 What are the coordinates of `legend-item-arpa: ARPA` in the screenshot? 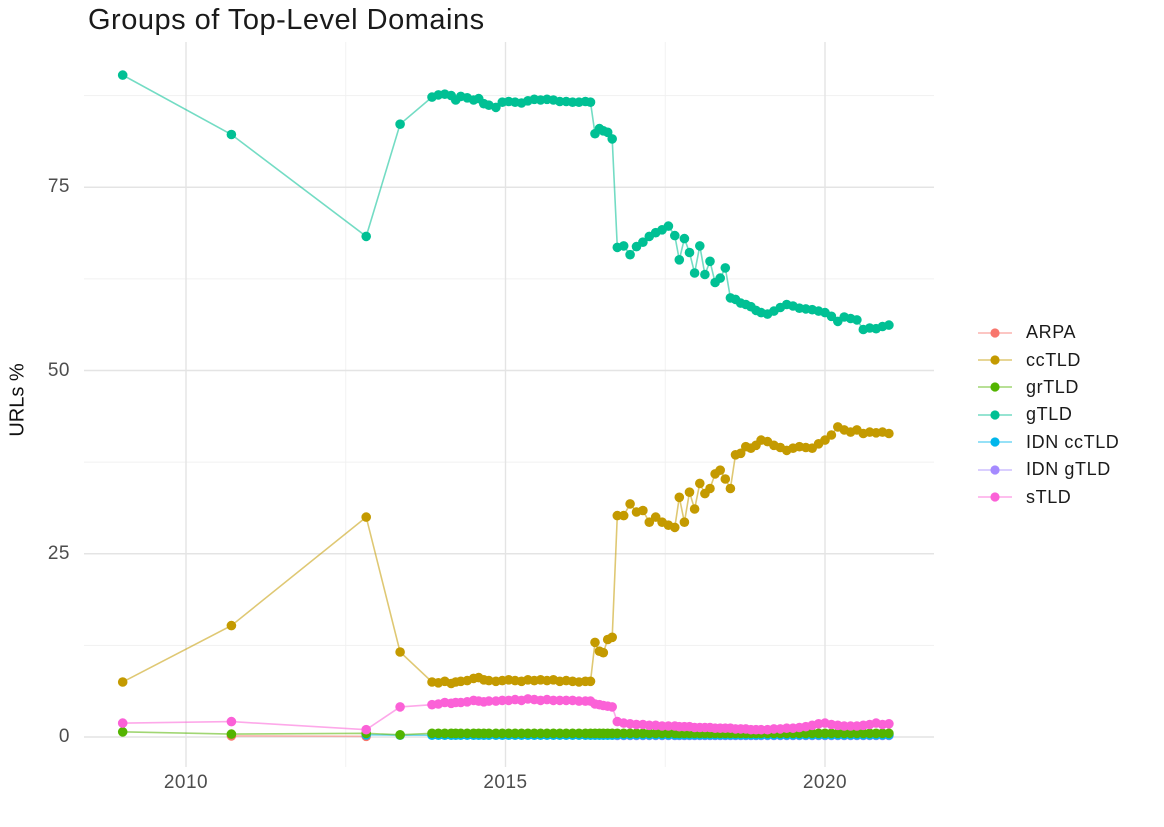 It's located at (1048, 332).